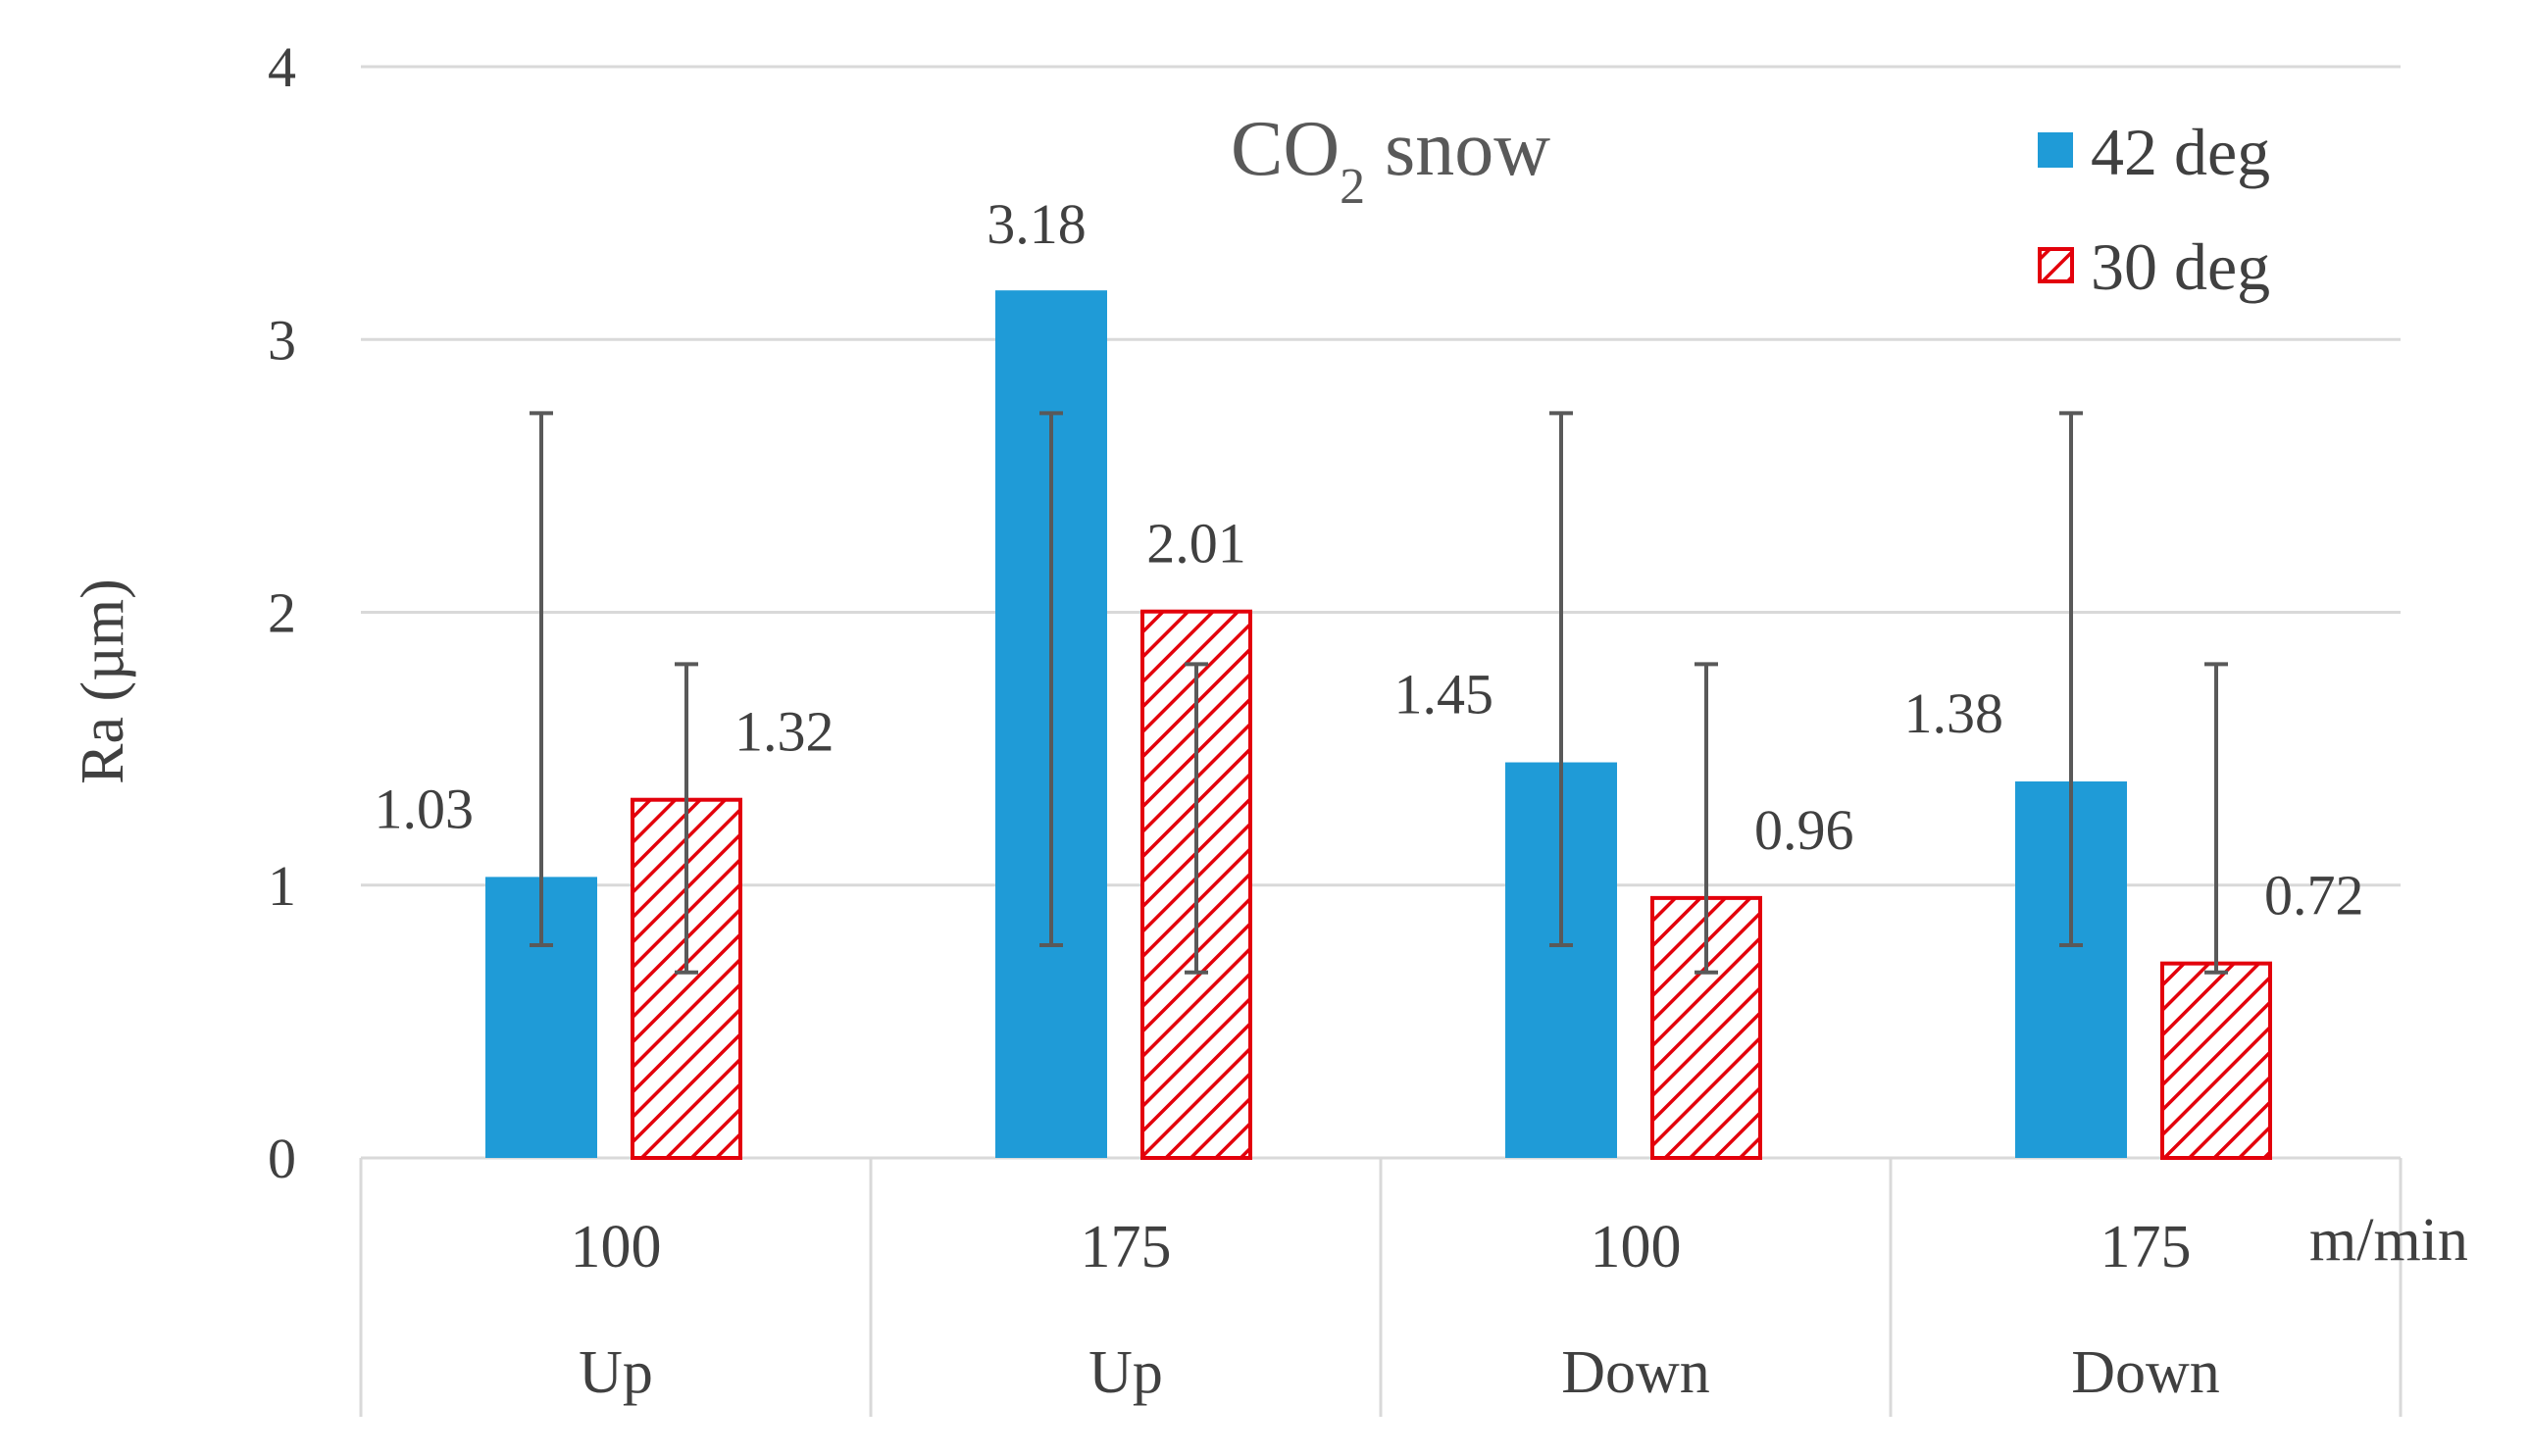 This screenshot has height=1456, width=2530. I want to click on value-label: 1.38, so click(1954, 713).